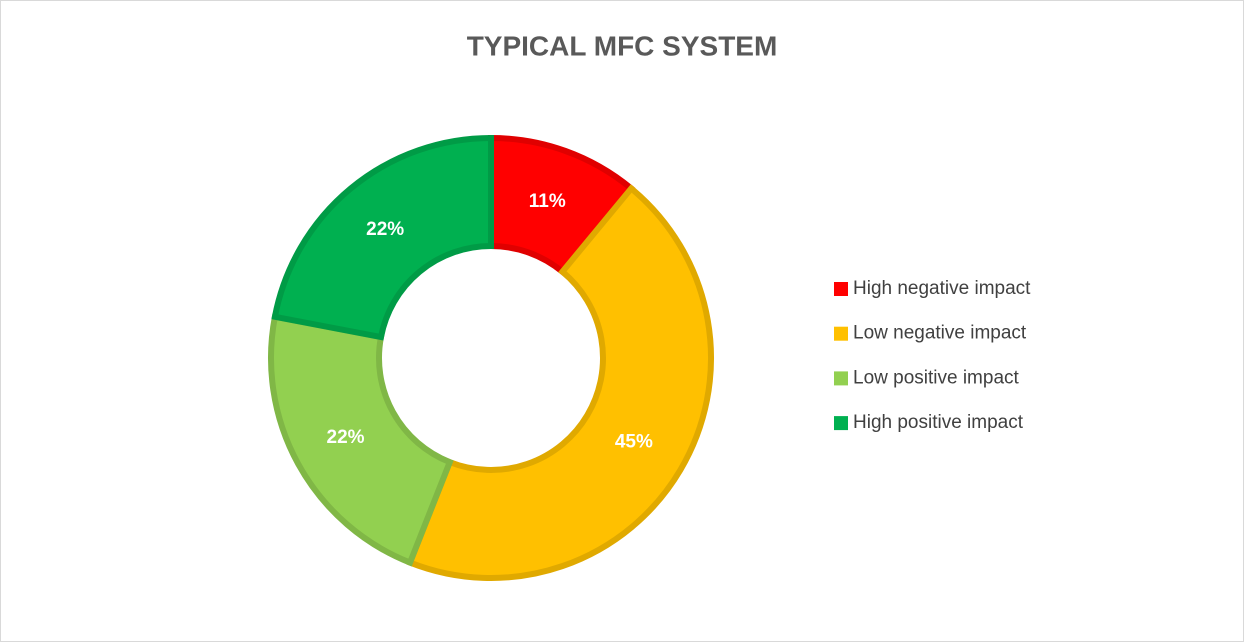  What do you see at coordinates (942, 288) in the screenshot?
I see `legend-label: High negative impact` at bounding box center [942, 288].